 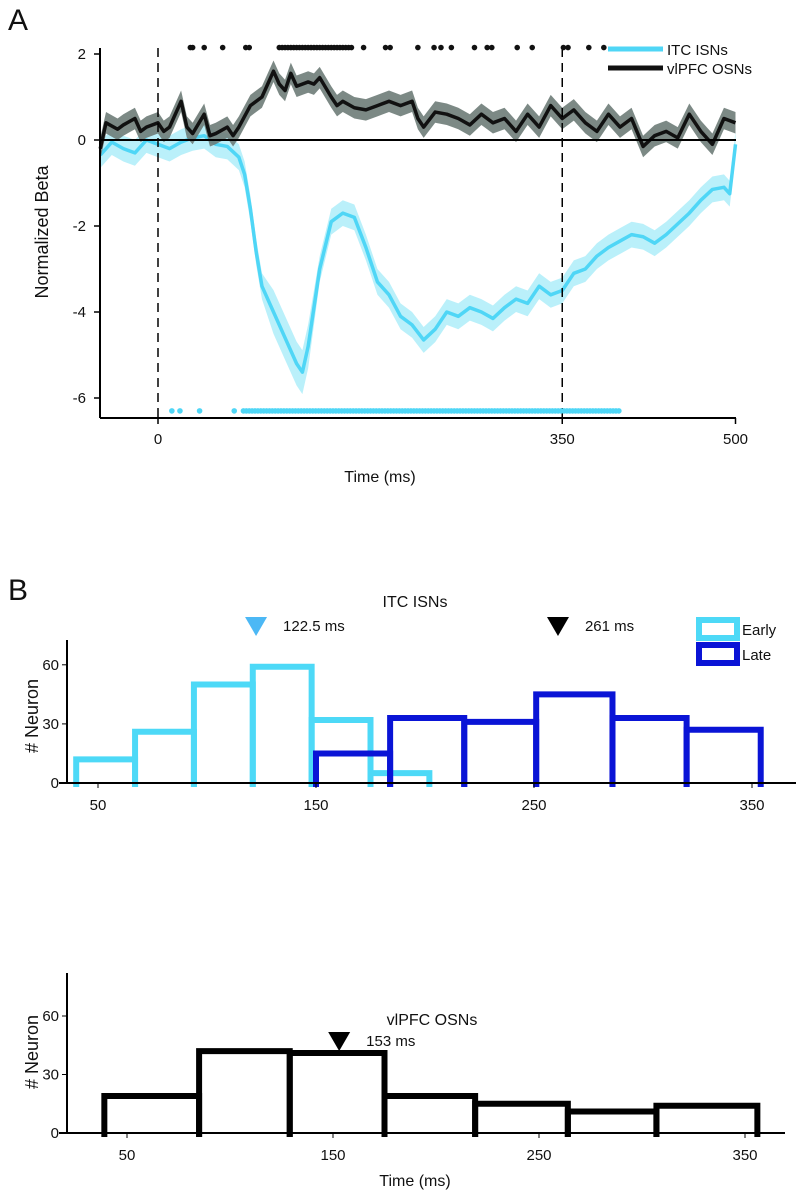 I want to click on y-tick-label: -6, so click(x=79, y=398).